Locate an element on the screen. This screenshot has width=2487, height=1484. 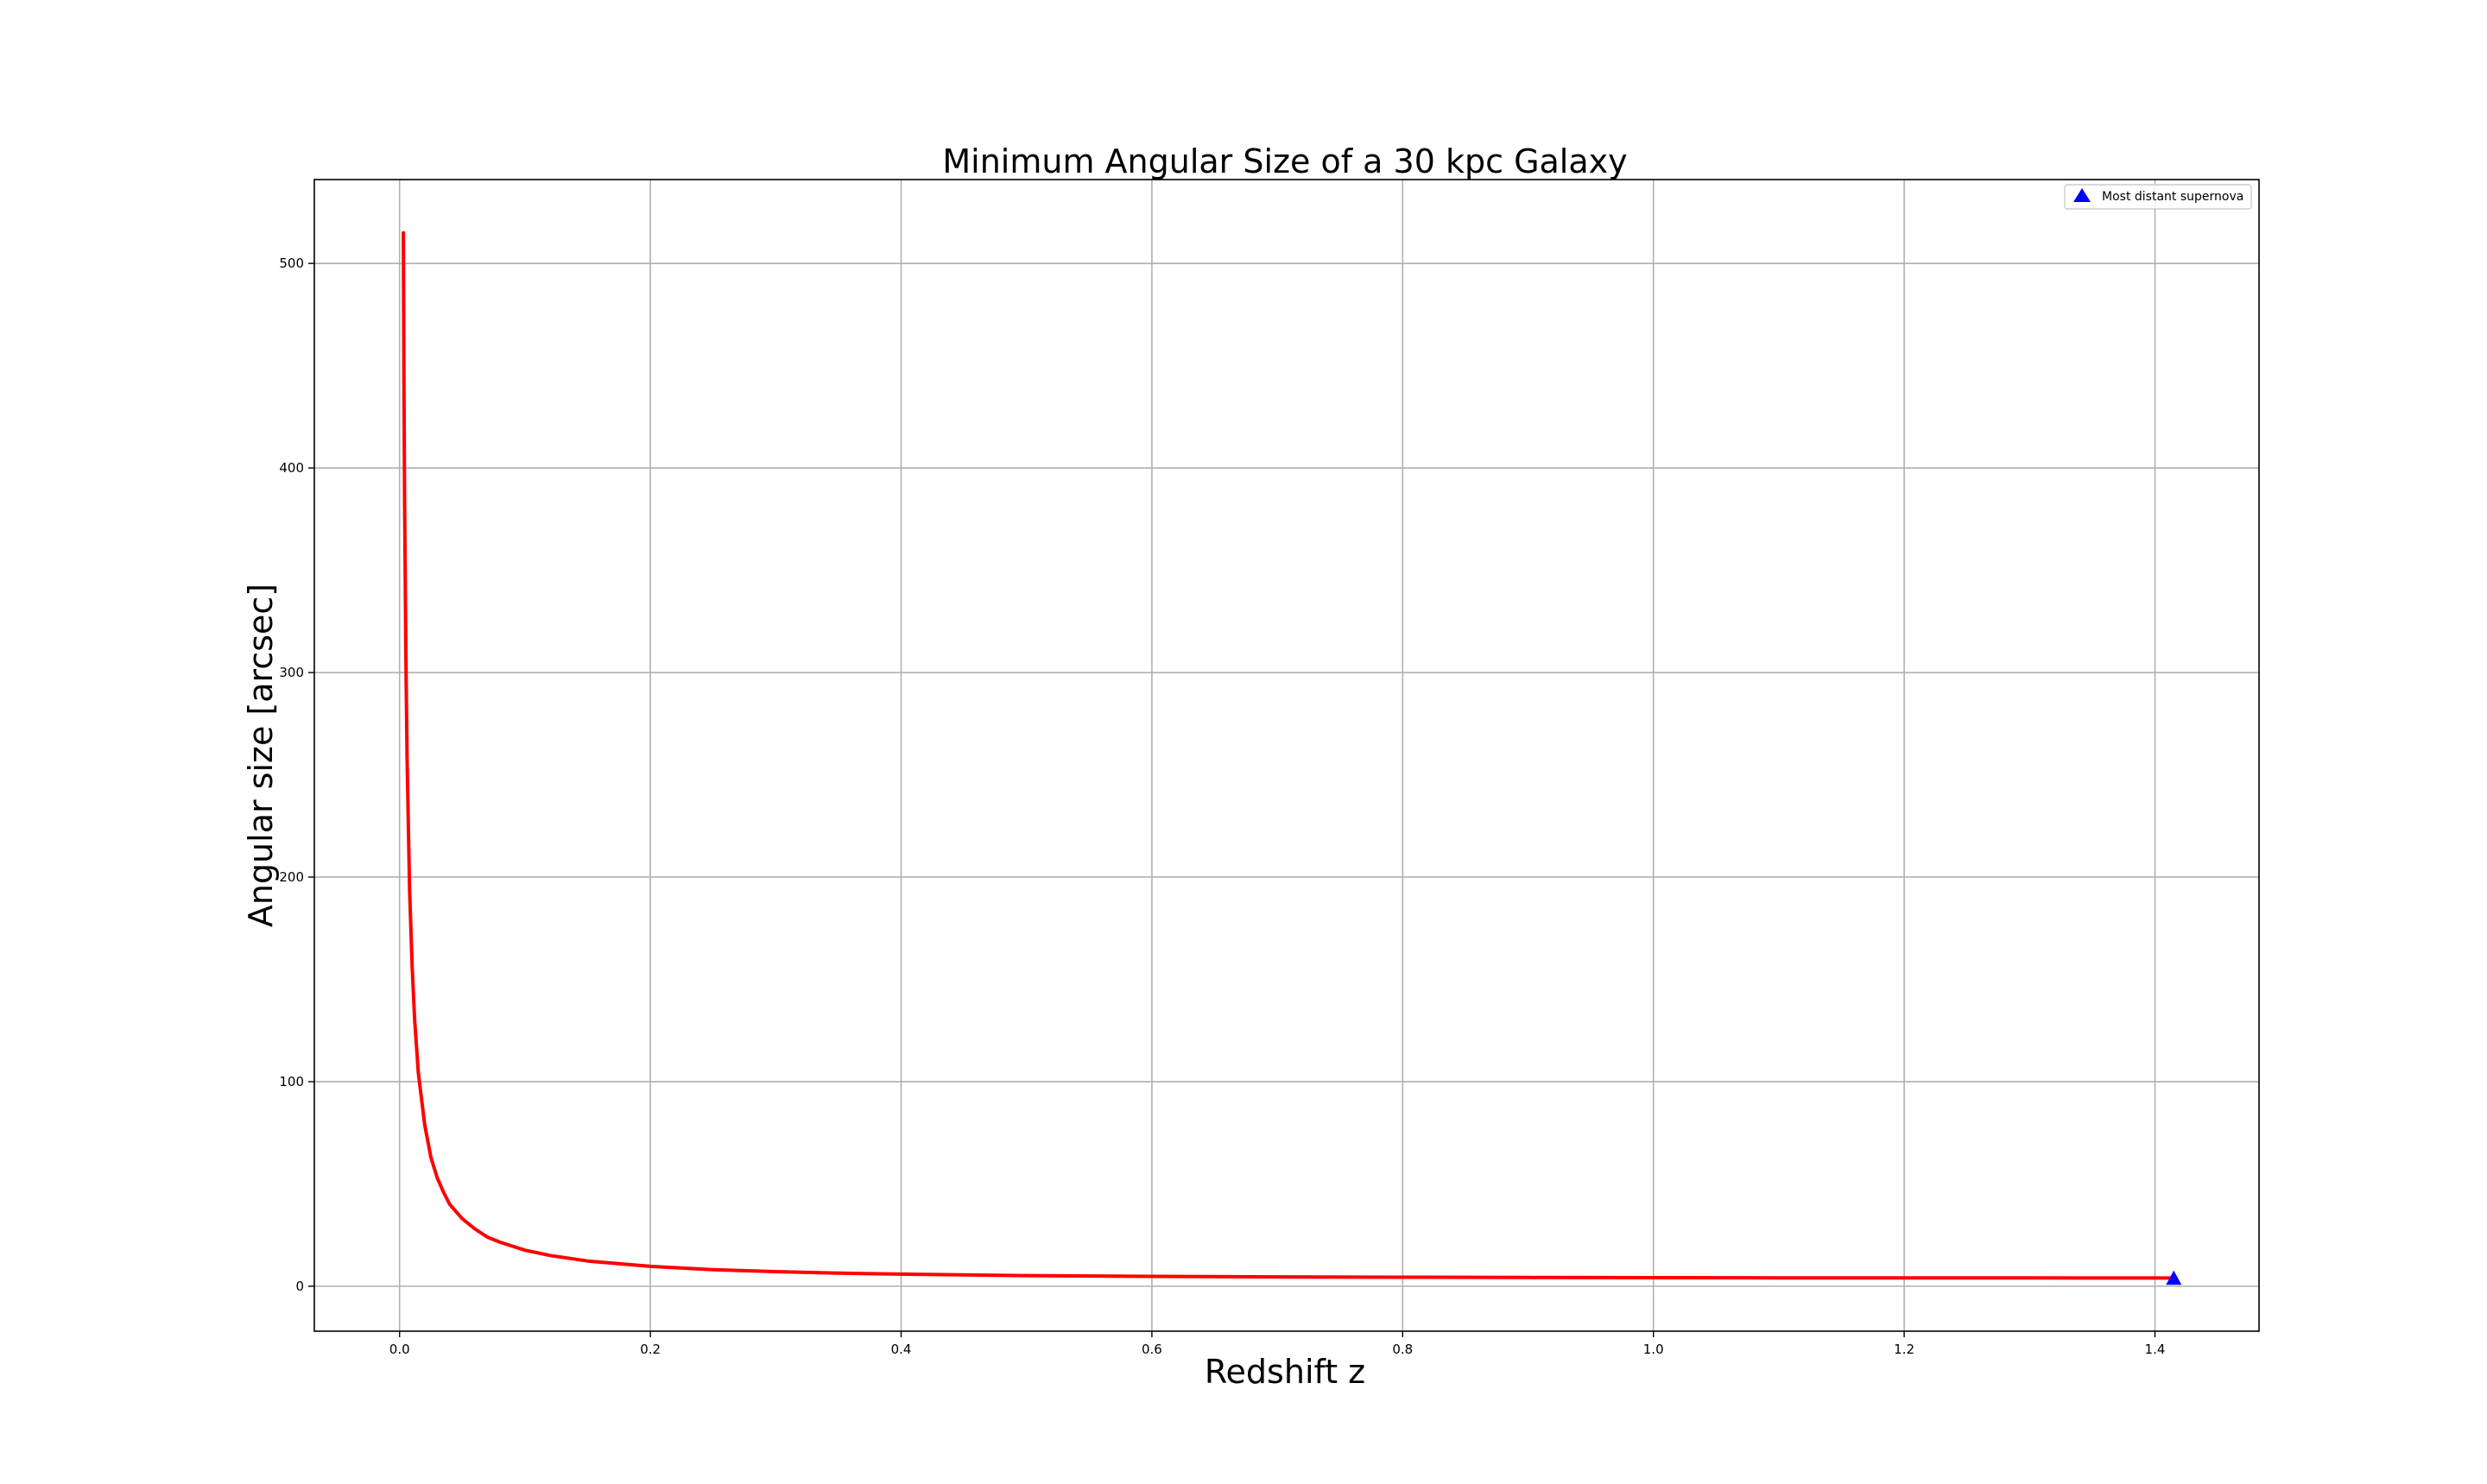
legend-triangle-icon is located at coordinates (2082, 195).